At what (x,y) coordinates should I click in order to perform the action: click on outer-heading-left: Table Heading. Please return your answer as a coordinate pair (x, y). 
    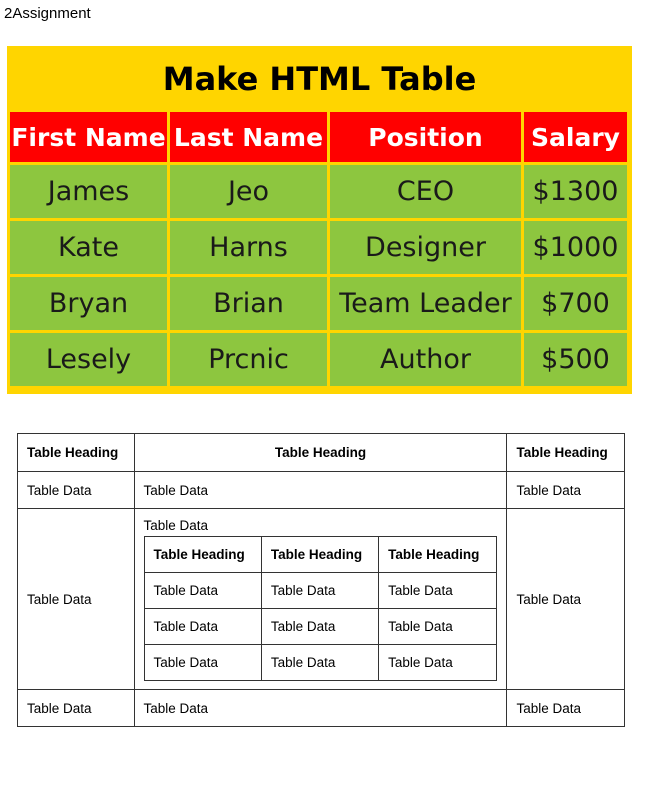
    Looking at the image, I should click on (76, 452).